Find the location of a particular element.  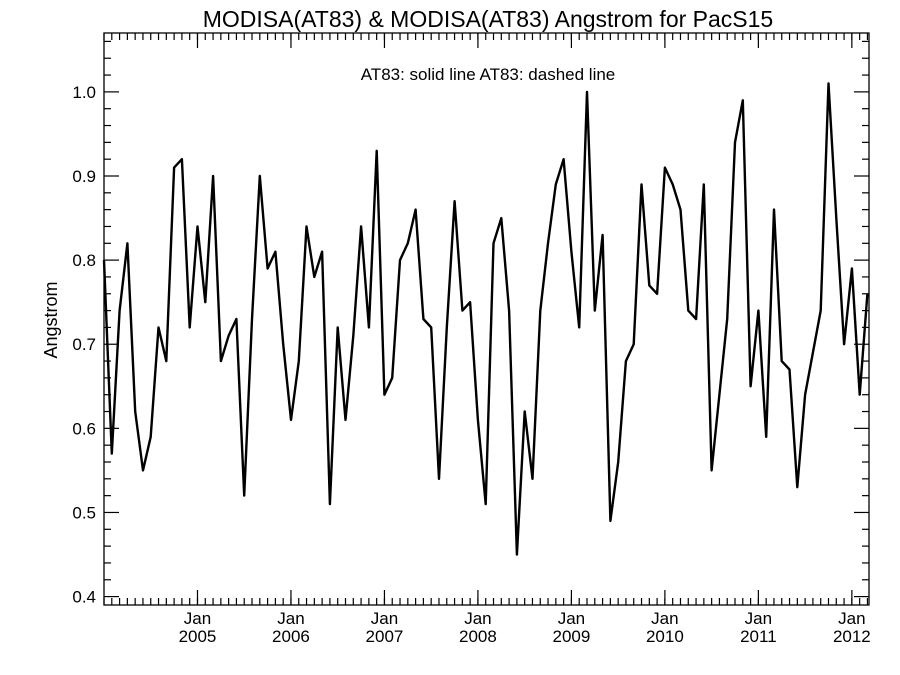

y-axis-label: Angstrom is located at coordinates (51, 319).